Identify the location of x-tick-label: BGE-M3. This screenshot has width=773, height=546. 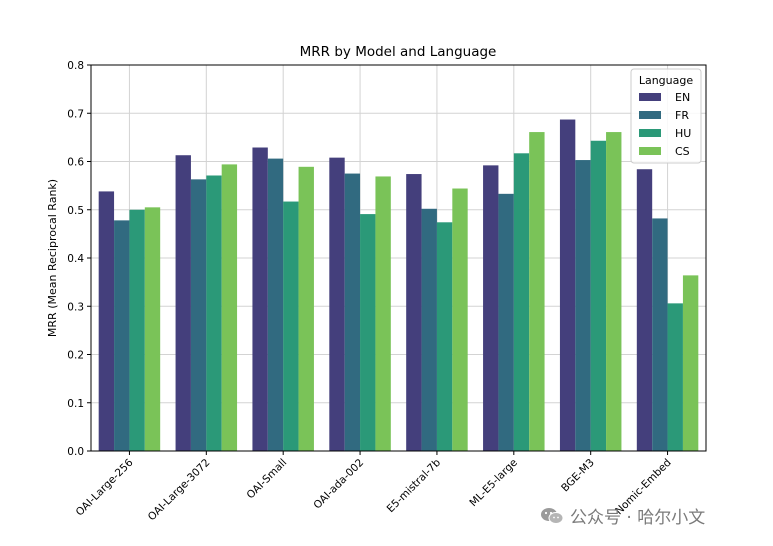
(578, 476).